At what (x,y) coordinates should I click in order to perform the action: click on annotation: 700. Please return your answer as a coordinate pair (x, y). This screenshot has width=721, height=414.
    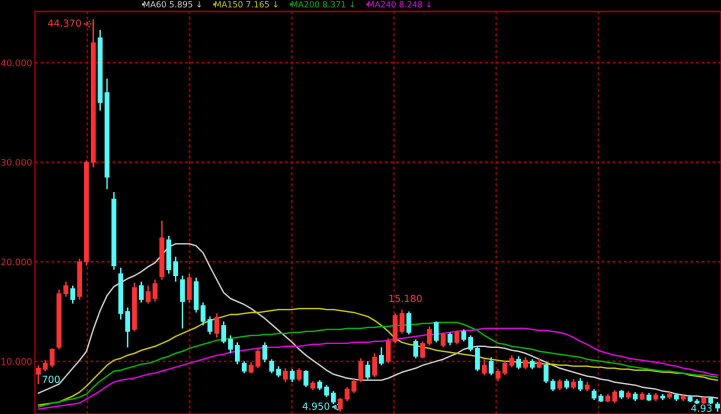
    Looking at the image, I should click on (51, 380).